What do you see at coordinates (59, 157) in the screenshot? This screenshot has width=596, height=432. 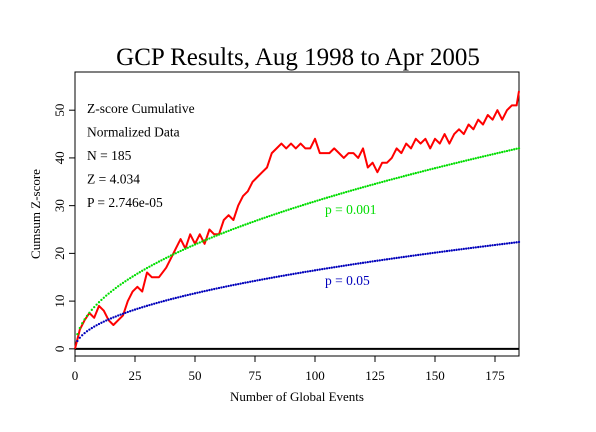 I see `y-tick-label: 40` at bounding box center [59, 157].